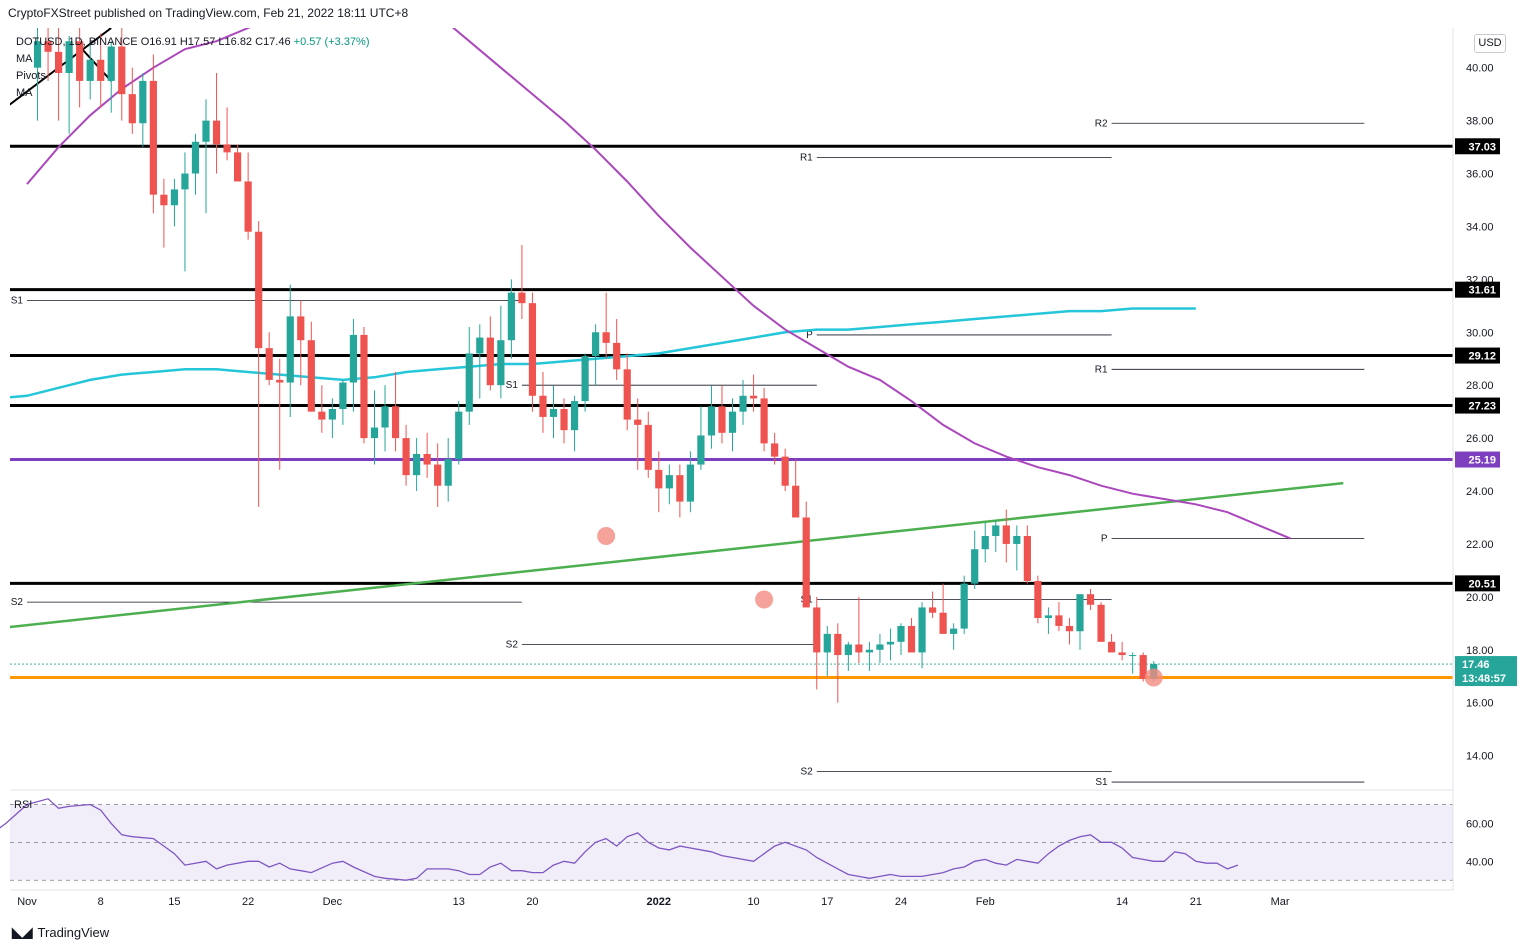 This screenshot has width=1533, height=950. What do you see at coordinates (1490, 43) in the screenshot?
I see `currency-button: USD` at bounding box center [1490, 43].